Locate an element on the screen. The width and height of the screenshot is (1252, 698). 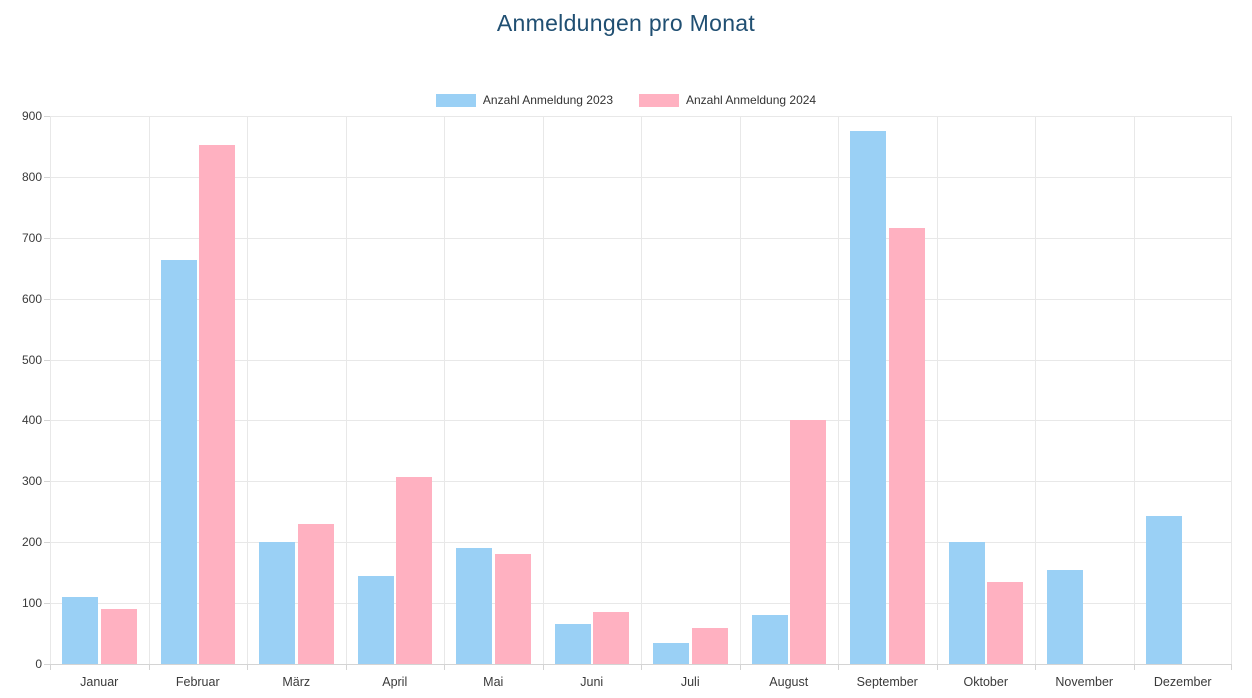
x-axis-label-oktober: Oktober is located at coordinates (985, 682).